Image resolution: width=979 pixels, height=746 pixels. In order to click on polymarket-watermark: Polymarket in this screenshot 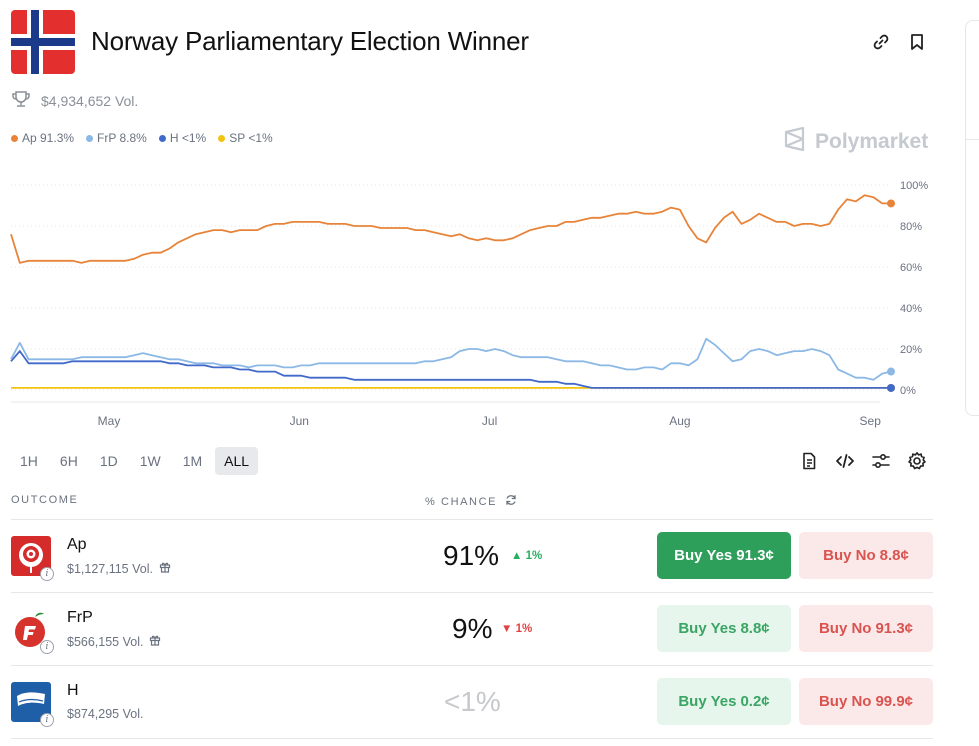, I will do `click(855, 142)`.